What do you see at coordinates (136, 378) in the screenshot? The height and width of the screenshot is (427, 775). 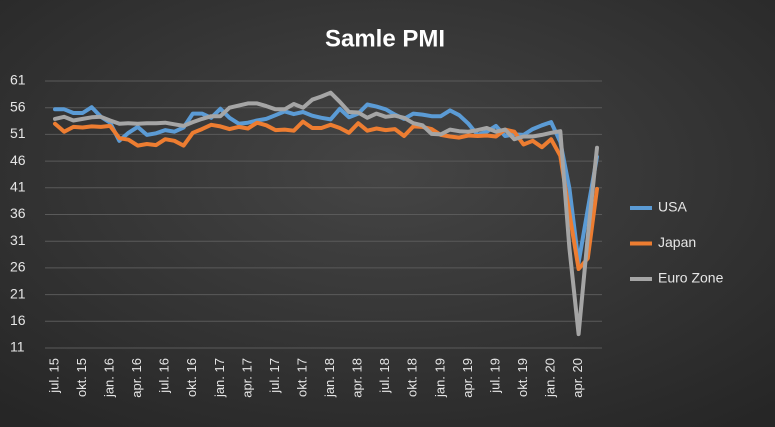 I see `x-tick-label: apr. 16` at bounding box center [136, 378].